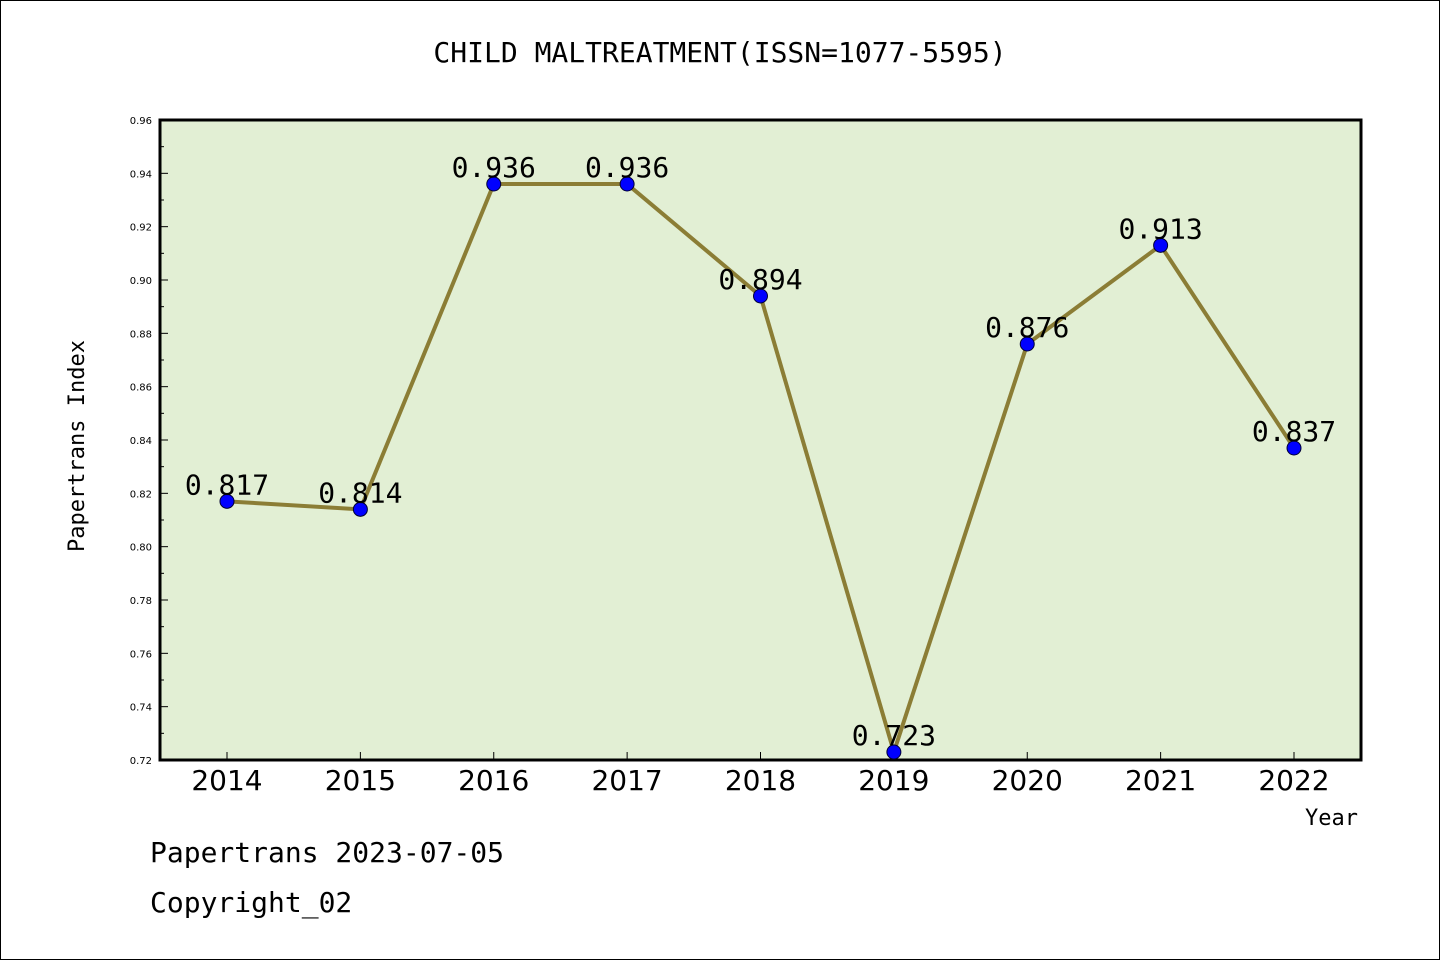 The width and height of the screenshot is (1440, 960). What do you see at coordinates (1293, 780) in the screenshot?
I see `x-tick-label: 2022` at bounding box center [1293, 780].